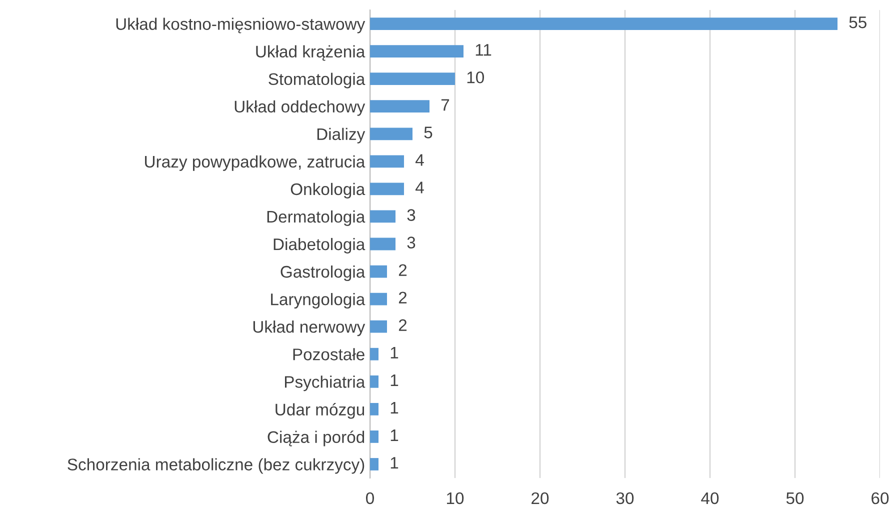 This screenshot has height=519, width=895. Describe the element at coordinates (341, 136) in the screenshot. I see `y-tick-label: Dializy` at that location.